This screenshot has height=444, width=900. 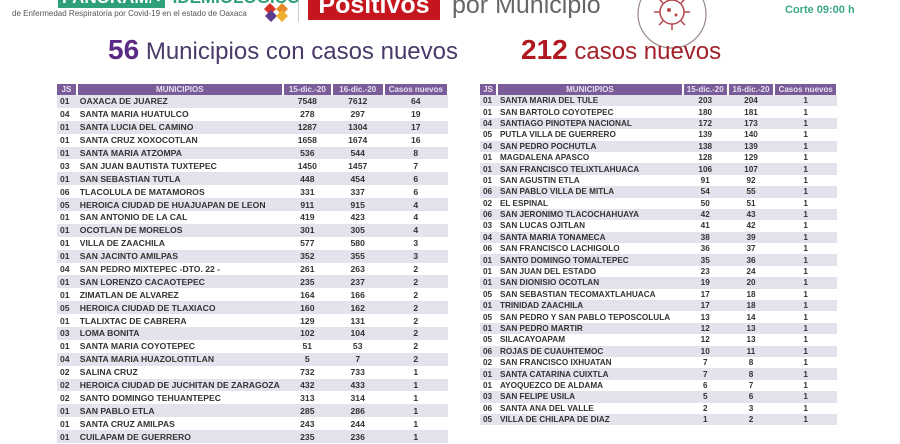 What do you see at coordinates (179, 385) in the screenshot?
I see `municipio-cell: HEROICA CIUDAD DE JUCHITAN DE ZARAGOZA` at bounding box center [179, 385].